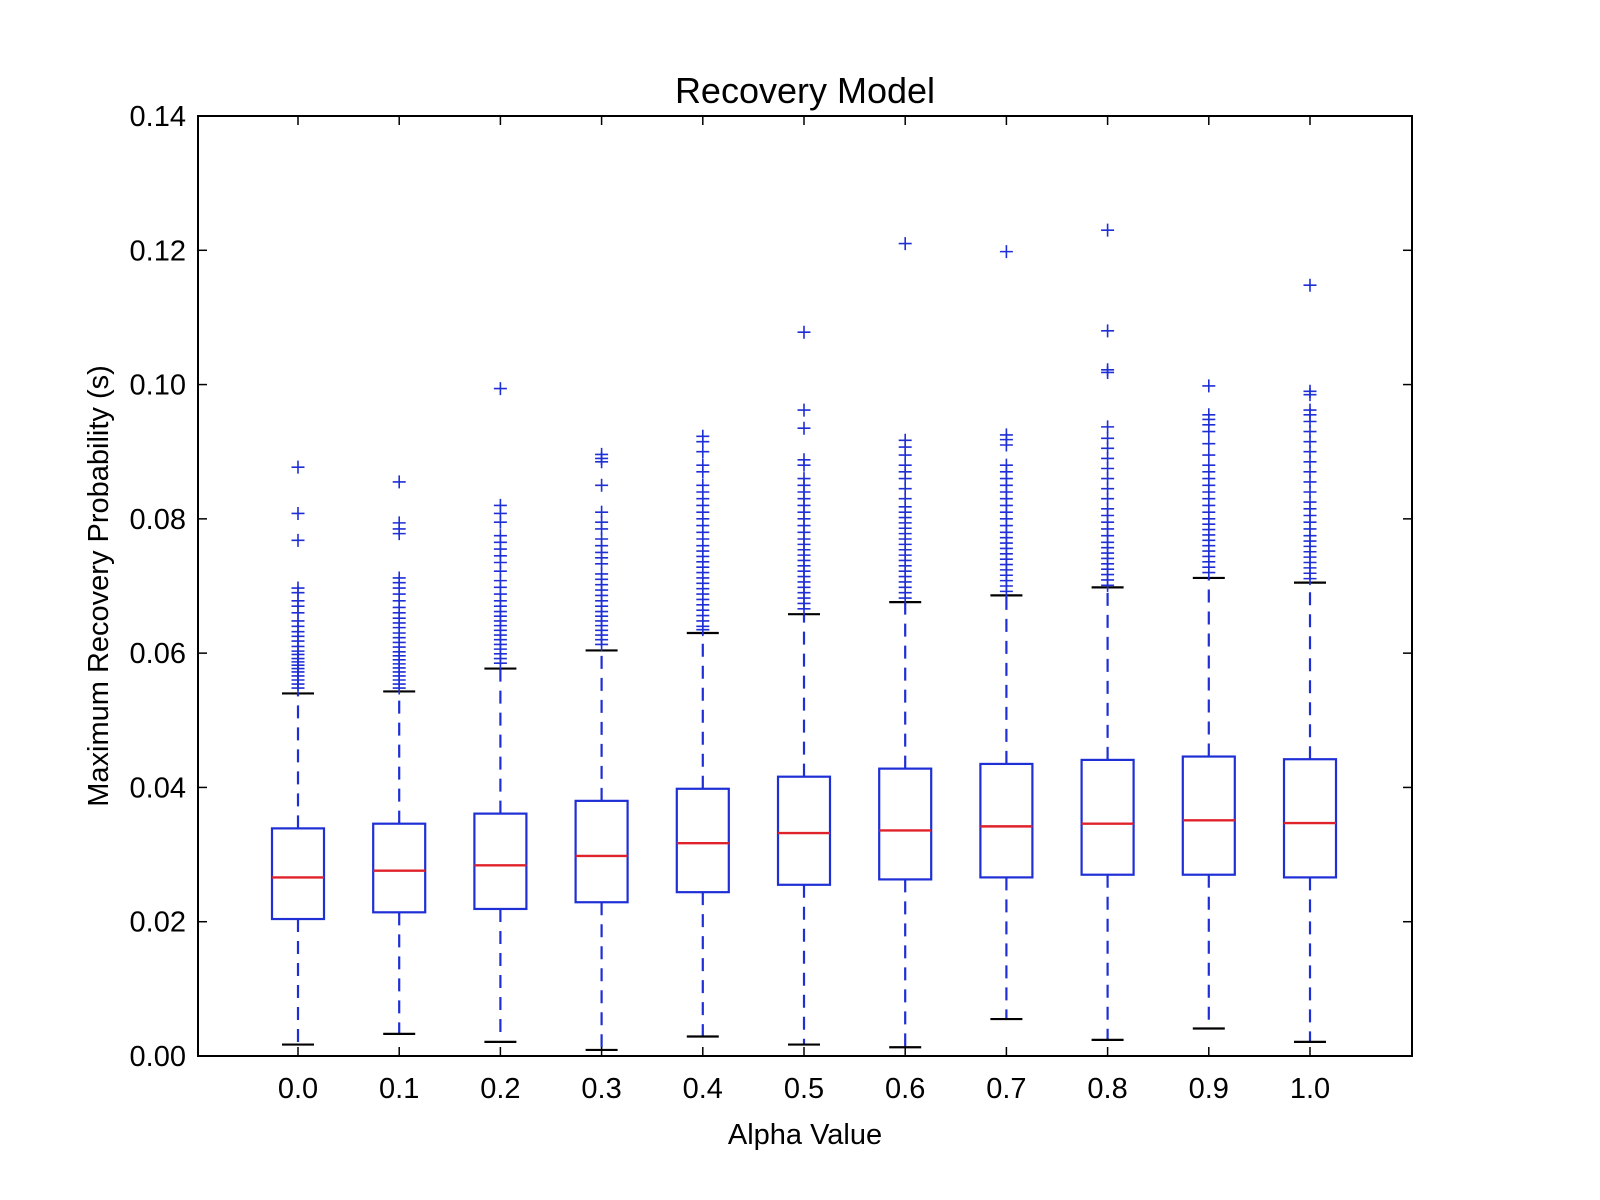 Image resolution: width=1600 pixels, height=1200 pixels. What do you see at coordinates (805, 1135) in the screenshot?
I see `x-axis-title: Alpha Value` at bounding box center [805, 1135].